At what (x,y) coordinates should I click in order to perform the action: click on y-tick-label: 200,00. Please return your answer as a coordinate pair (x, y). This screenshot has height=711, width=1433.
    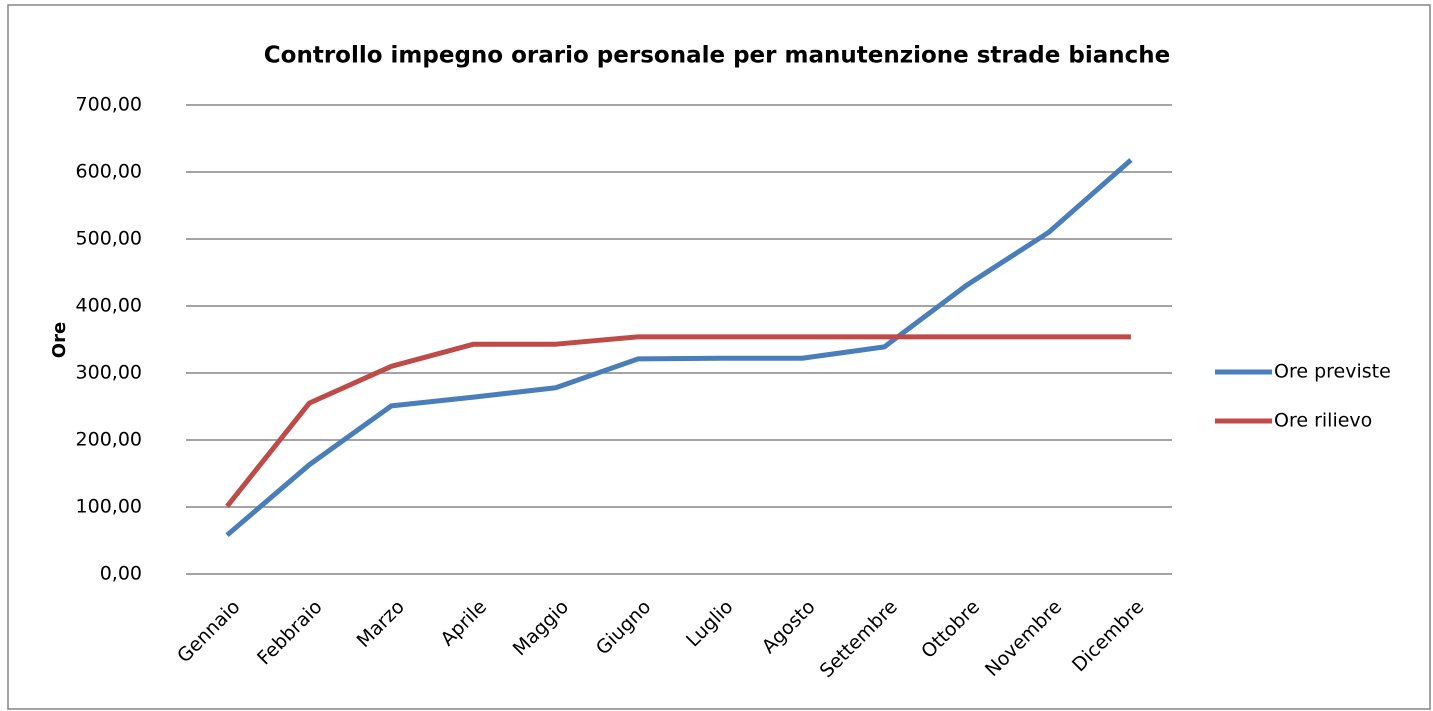
    Looking at the image, I should click on (109, 440).